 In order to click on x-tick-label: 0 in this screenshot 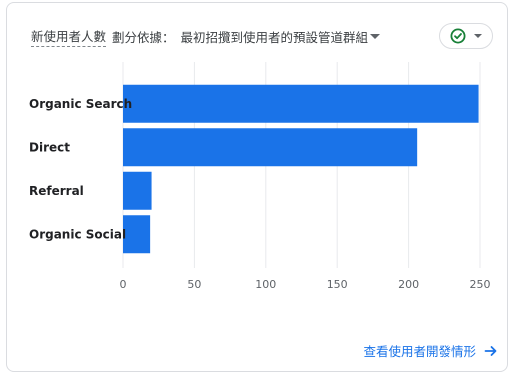, I will do `click(123, 284)`.